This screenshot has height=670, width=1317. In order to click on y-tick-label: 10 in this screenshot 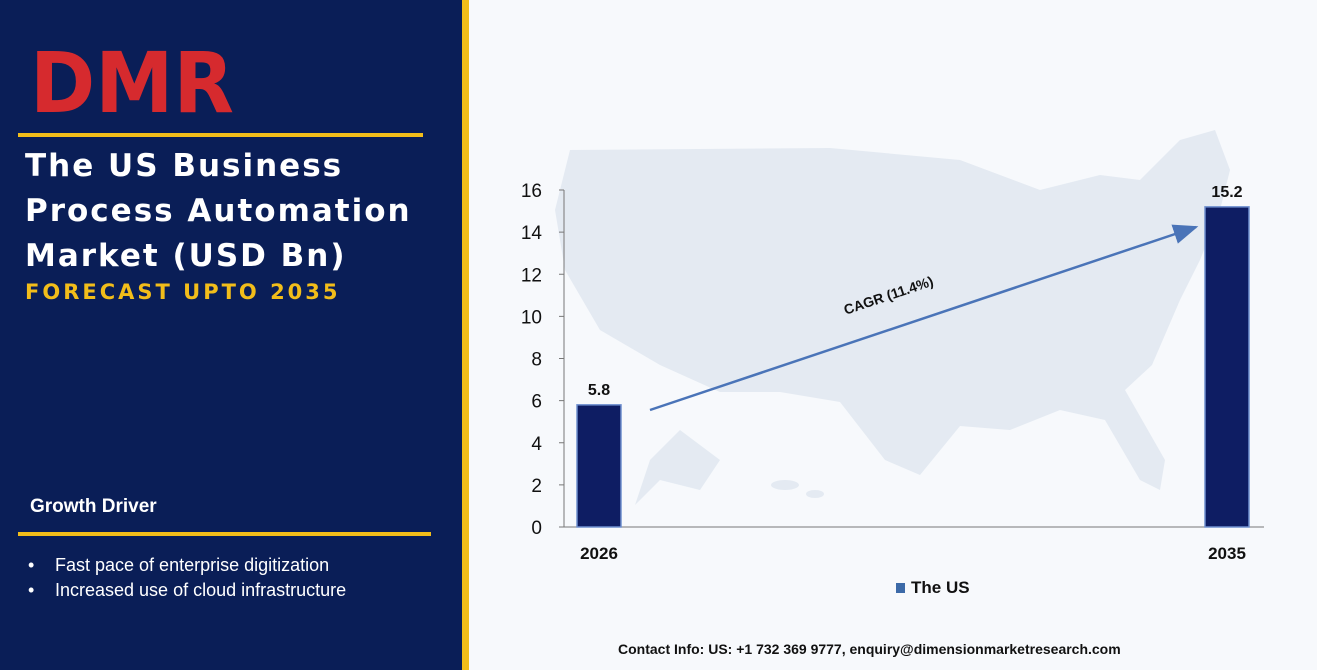, I will do `click(531, 317)`.